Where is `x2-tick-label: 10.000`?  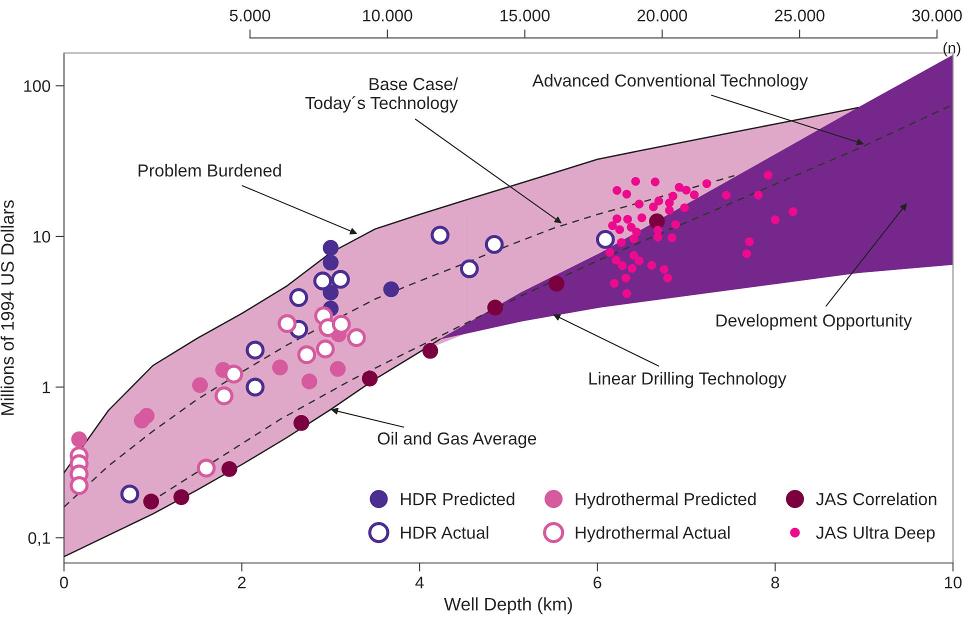 x2-tick-label: 10.000 is located at coordinates (387, 16).